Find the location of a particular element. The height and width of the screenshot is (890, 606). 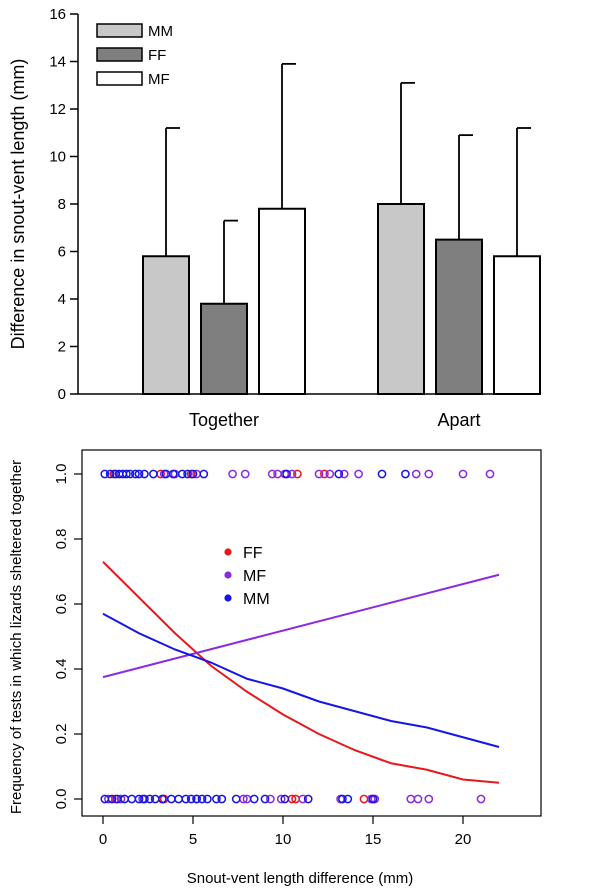

y-tick-label: 0.2 is located at coordinates (61, 734).